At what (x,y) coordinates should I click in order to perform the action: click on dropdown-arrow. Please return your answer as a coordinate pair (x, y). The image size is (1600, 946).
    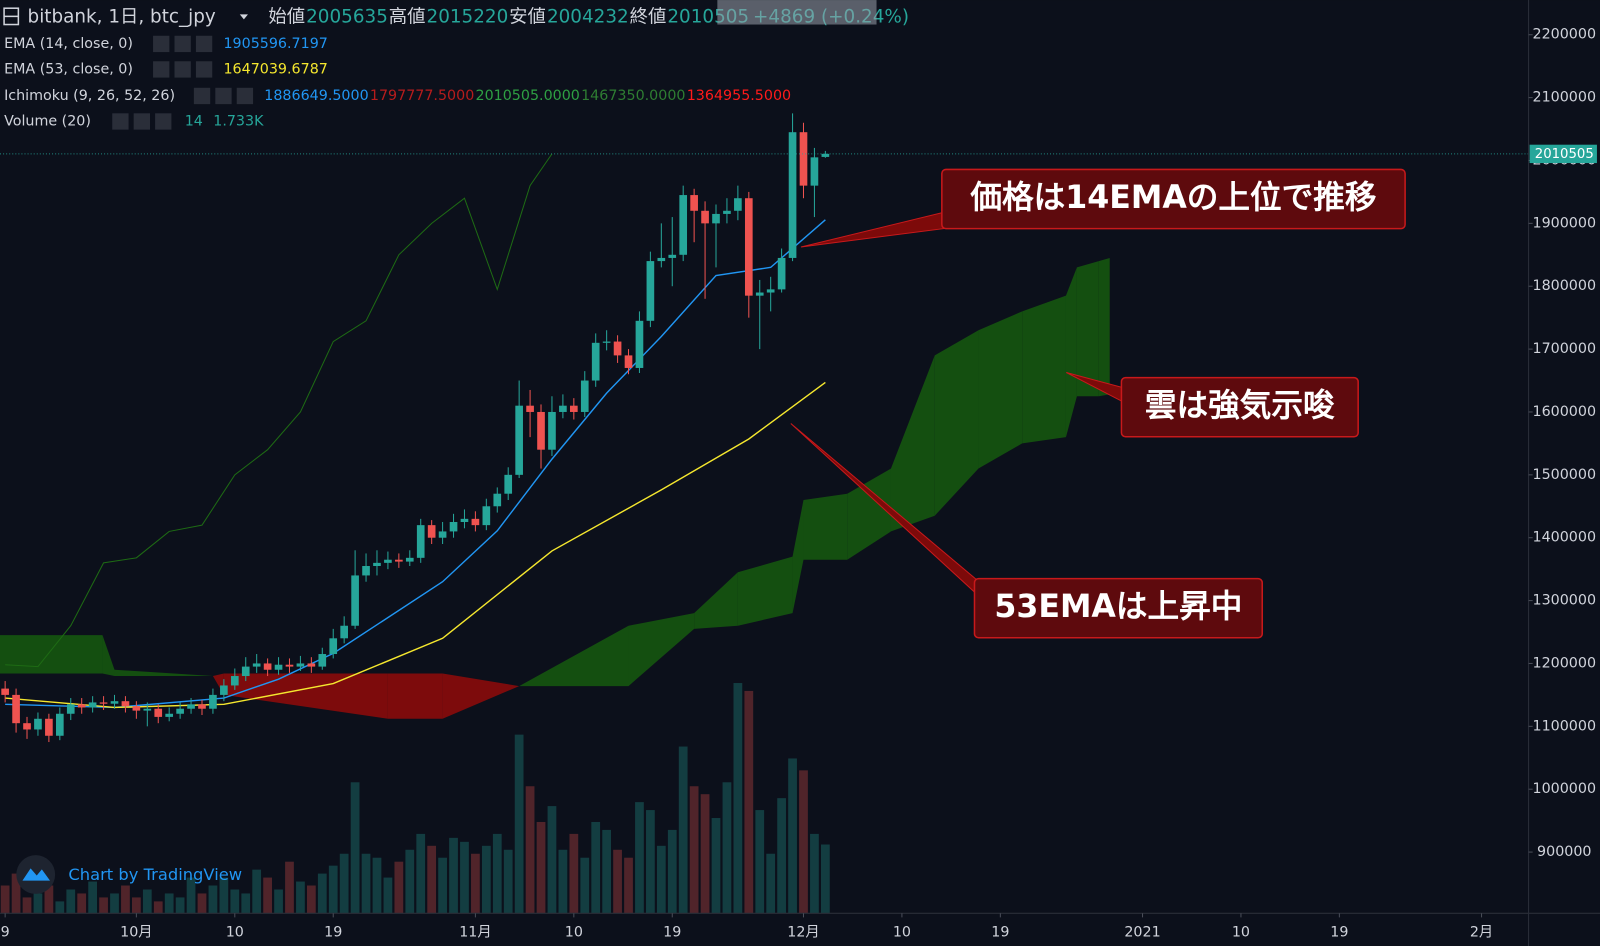
    Looking at the image, I should click on (243, 17).